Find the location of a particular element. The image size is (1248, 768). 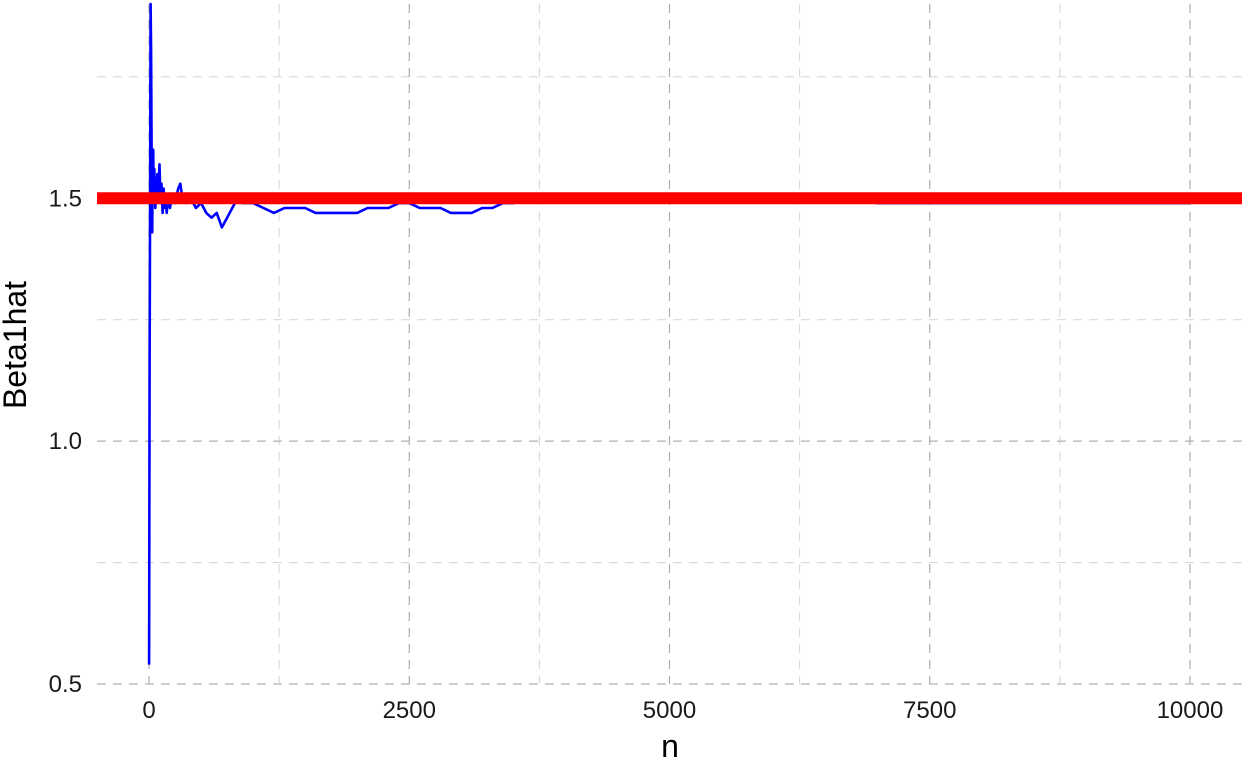

y-tick-label: 0.5 is located at coordinates (65, 684).